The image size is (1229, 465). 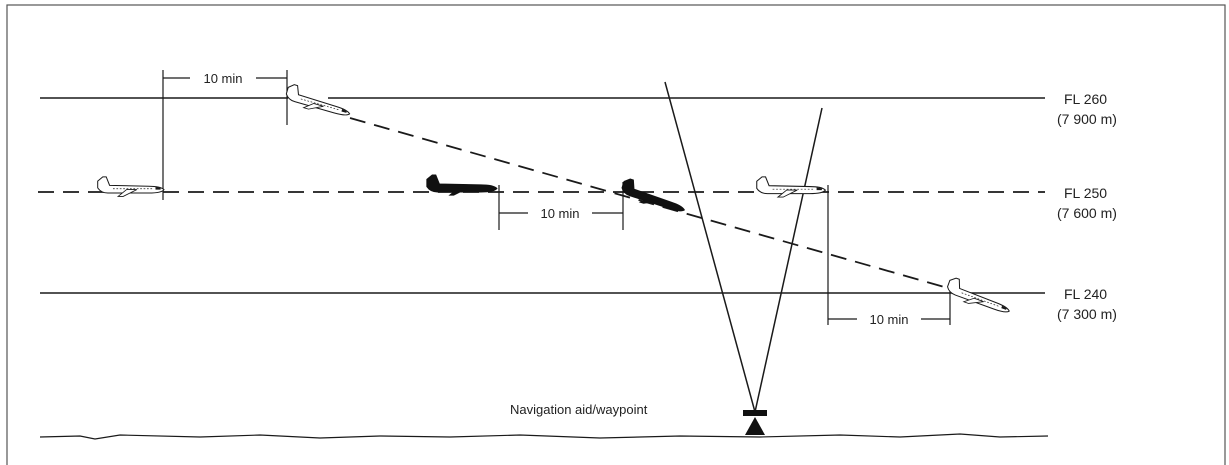 What do you see at coordinates (788, 260) in the screenshot?
I see `navaid-cone-right` at bounding box center [788, 260].